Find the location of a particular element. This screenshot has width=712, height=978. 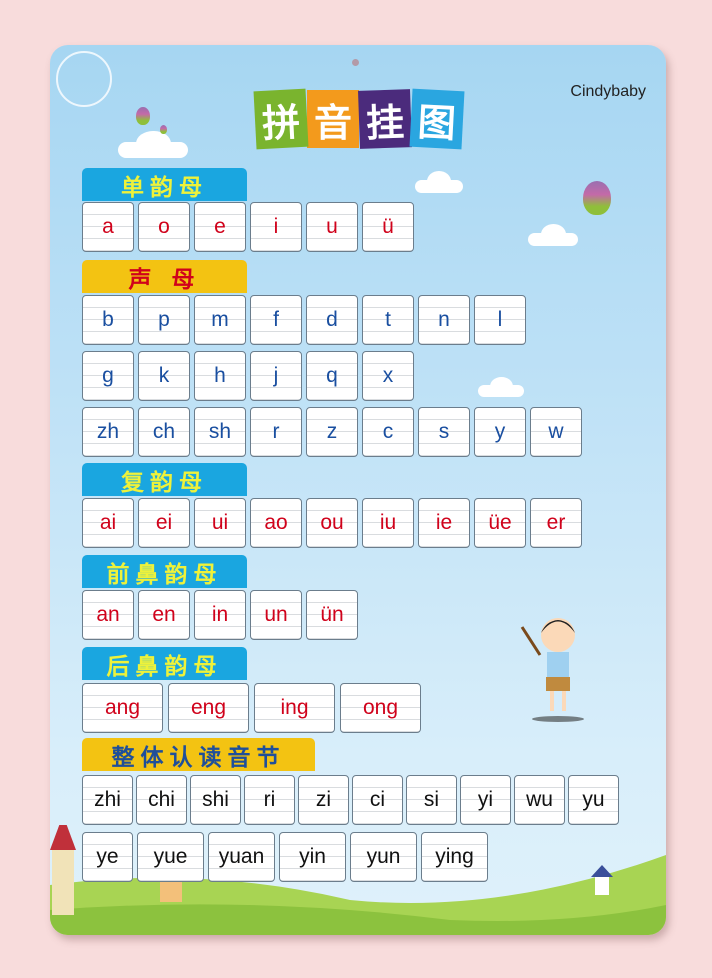

pinyin-card: ch is located at coordinates (164, 432).